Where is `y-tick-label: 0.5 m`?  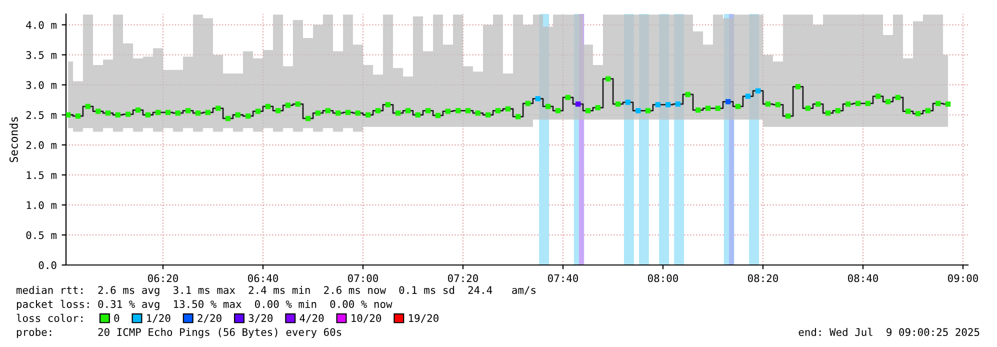 y-tick-label: 0.5 m is located at coordinates (41, 235).